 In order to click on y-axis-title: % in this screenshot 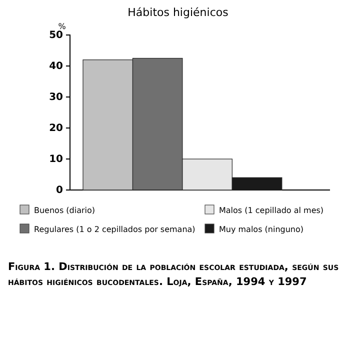, I will do `click(62, 26)`.